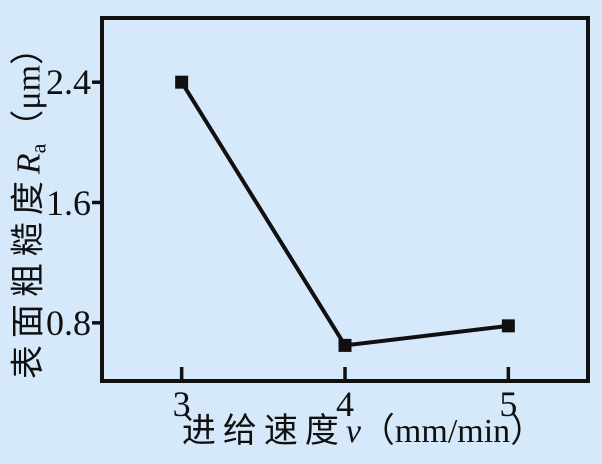 The height and width of the screenshot is (464, 602). Describe the element at coordinates (452, 431) in the screenshot. I see `x-axis-unit: （mm/min）` at that location.